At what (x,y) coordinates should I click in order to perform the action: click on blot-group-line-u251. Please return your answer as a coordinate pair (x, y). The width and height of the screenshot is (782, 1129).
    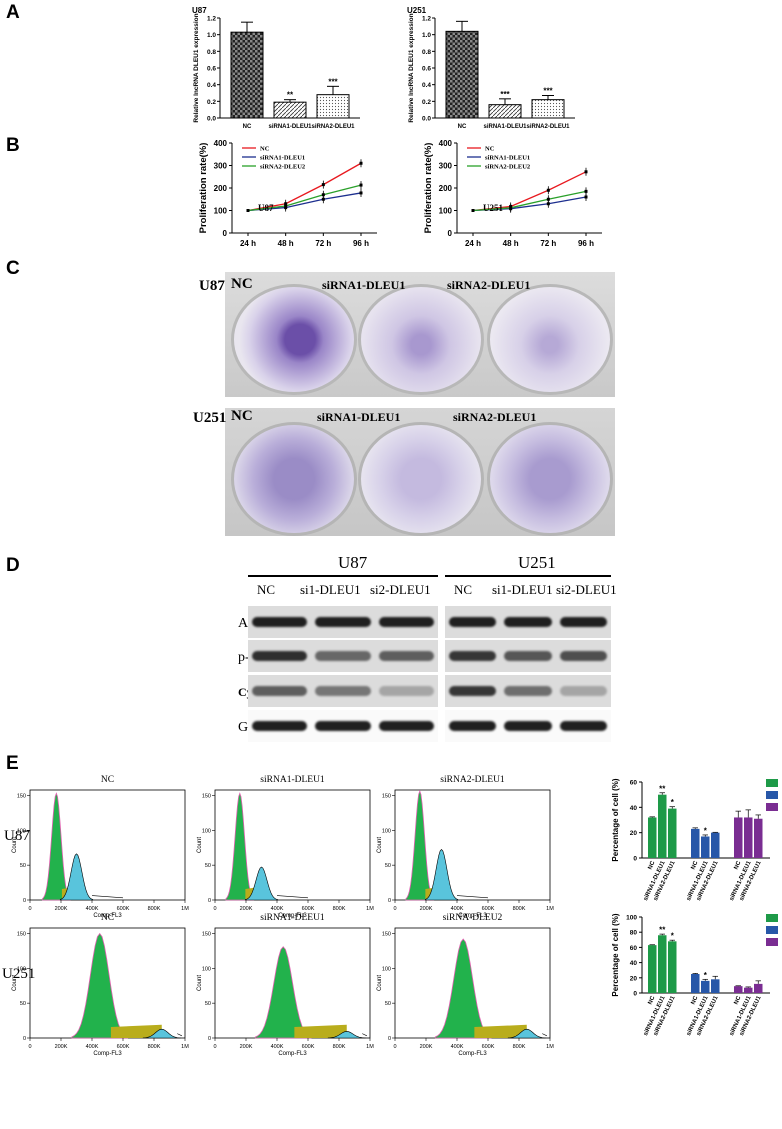
    Looking at the image, I should click on (528, 576).